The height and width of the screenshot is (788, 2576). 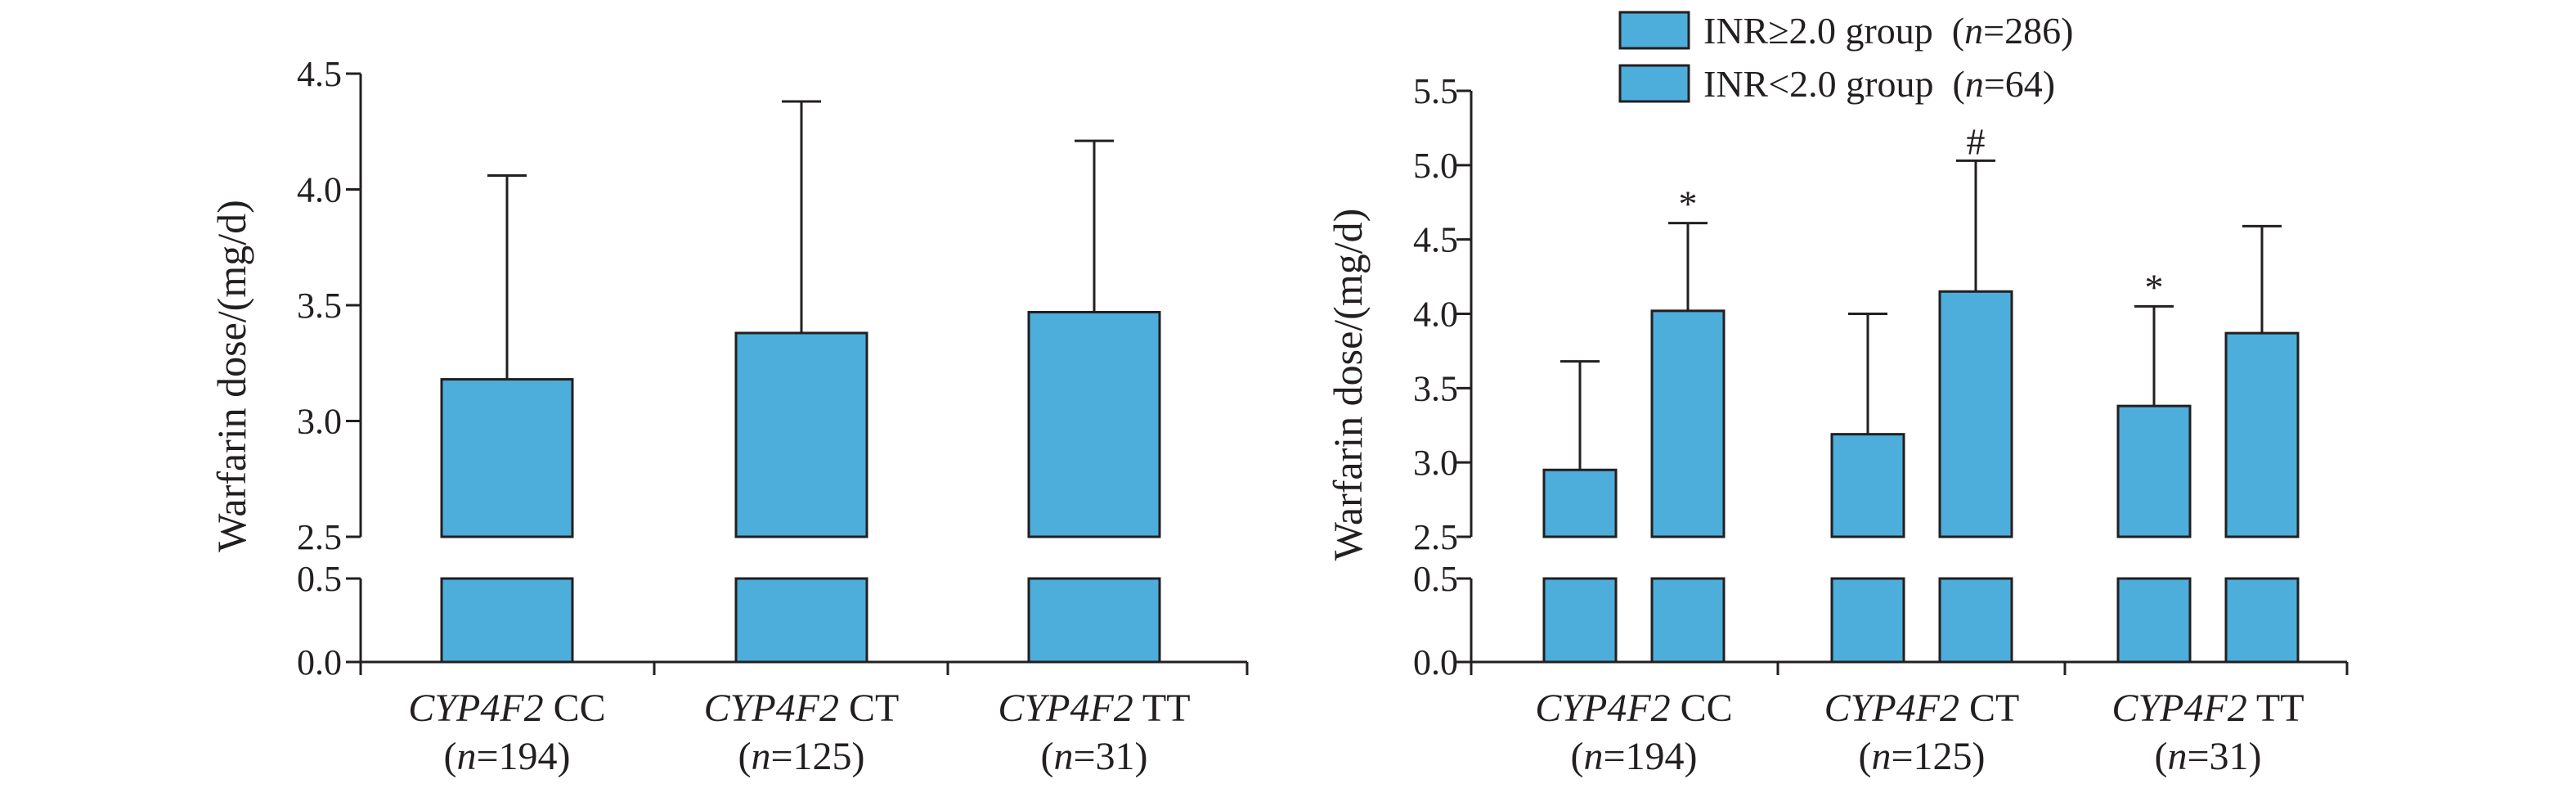 I want to click on y-tick-label: 5.5, so click(x=1436, y=91).